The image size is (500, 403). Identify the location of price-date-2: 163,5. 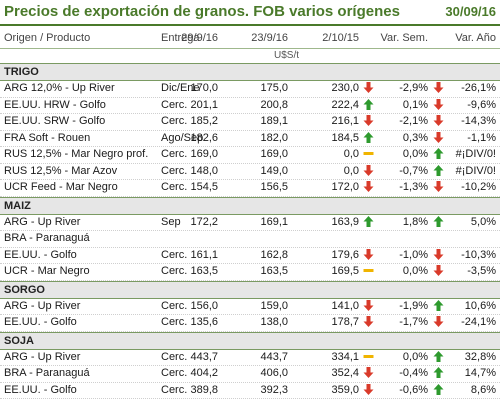
(274, 271).